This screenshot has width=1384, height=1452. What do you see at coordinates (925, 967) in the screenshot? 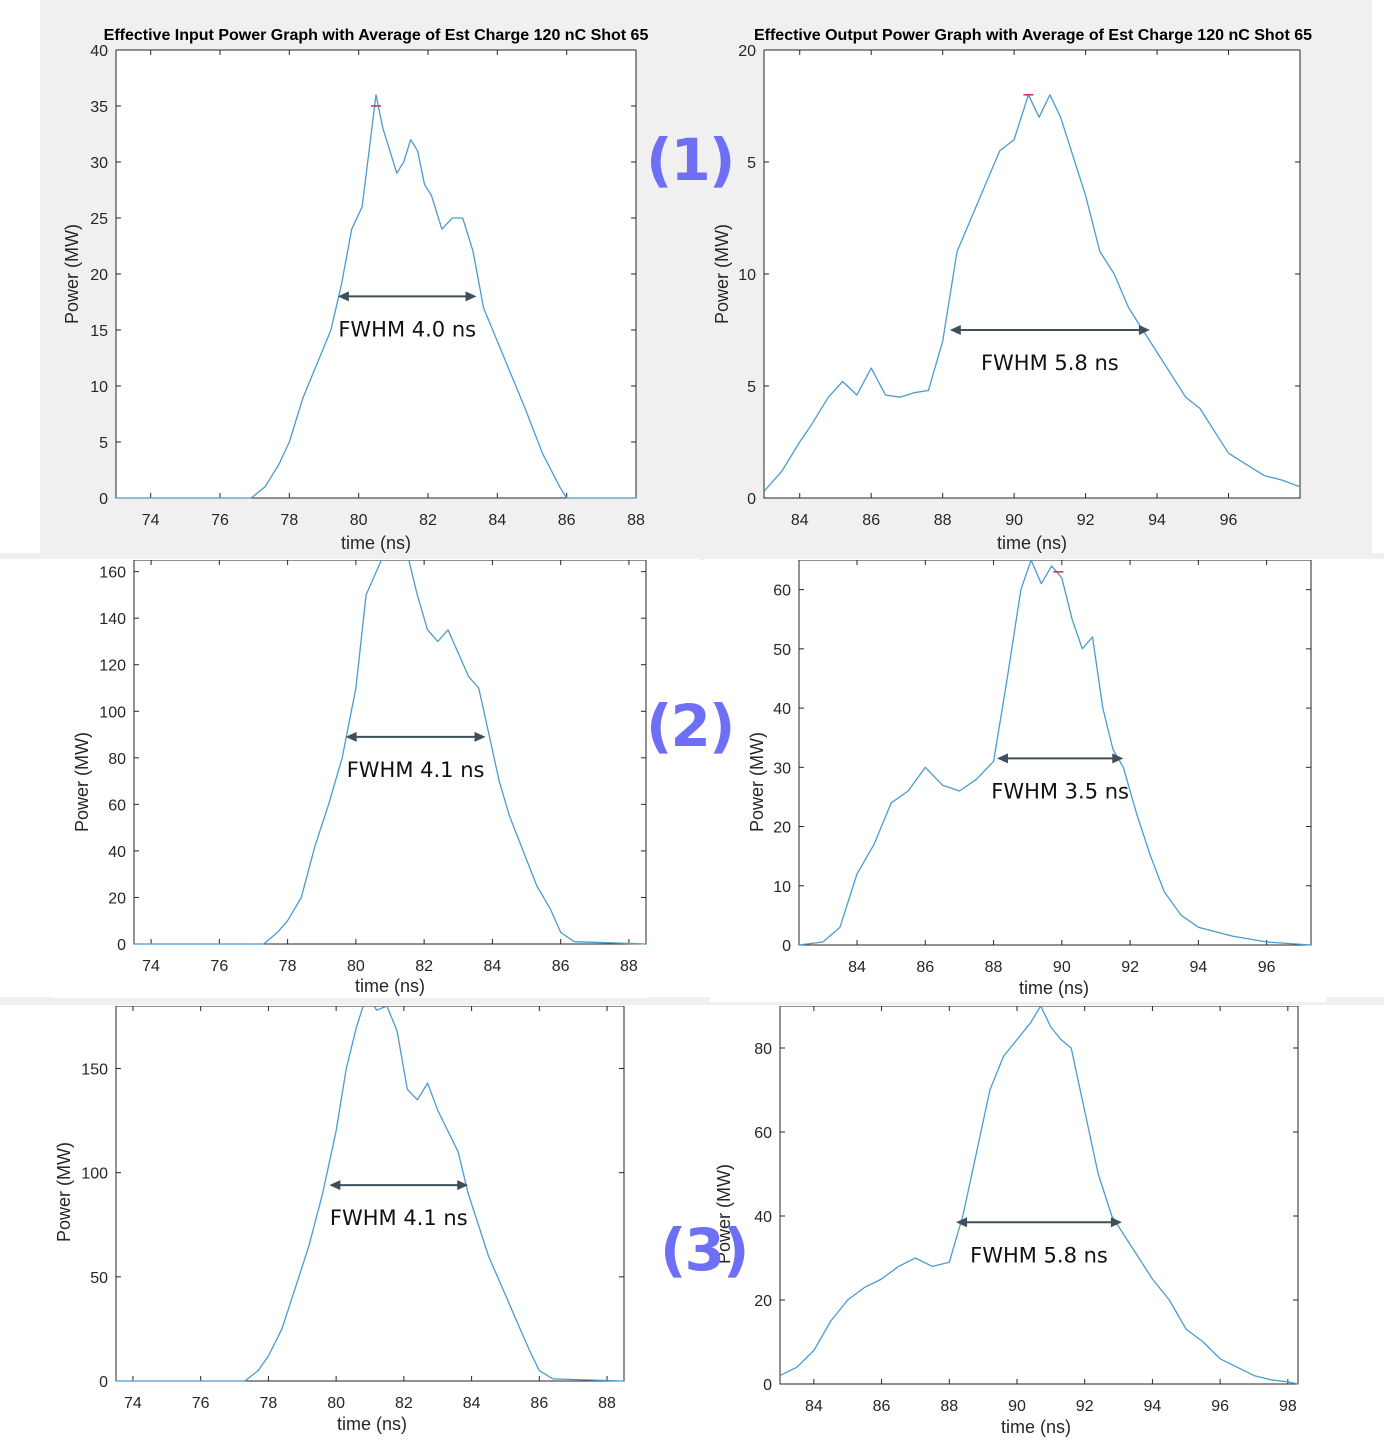
I see `chart-3-xtick-label: 86` at bounding box center [925, 967].